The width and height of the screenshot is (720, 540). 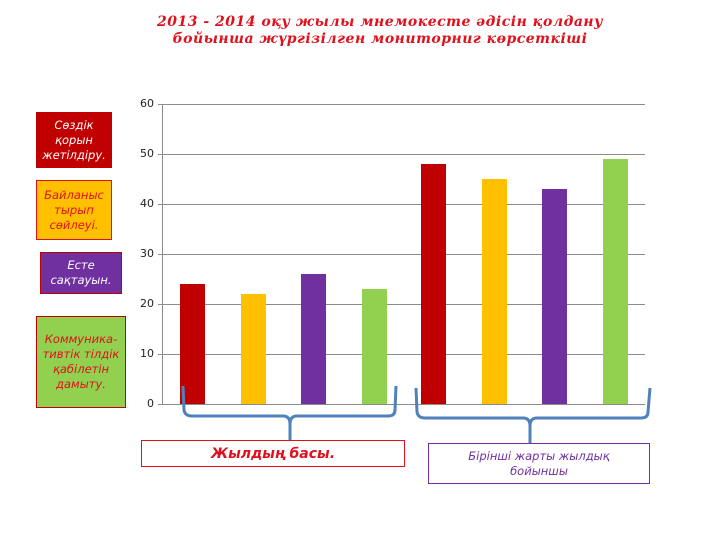 I want to click on legend-label: Байланыс тырып сөйлеуі., so click(x=74, y=209).